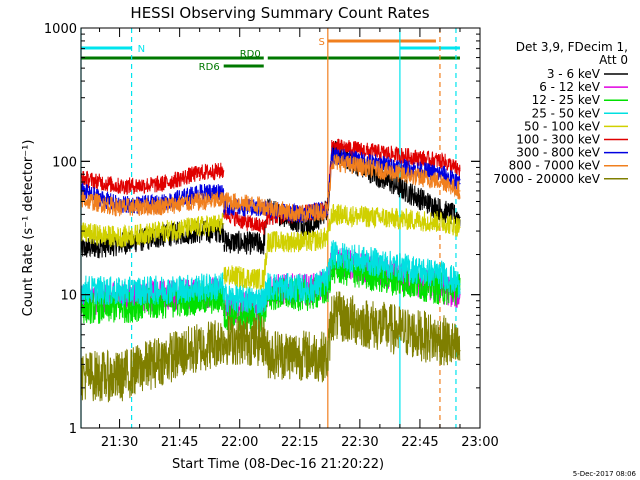  I want to click on legend-label-2: 12 - 25 keV, so click(566, 100).